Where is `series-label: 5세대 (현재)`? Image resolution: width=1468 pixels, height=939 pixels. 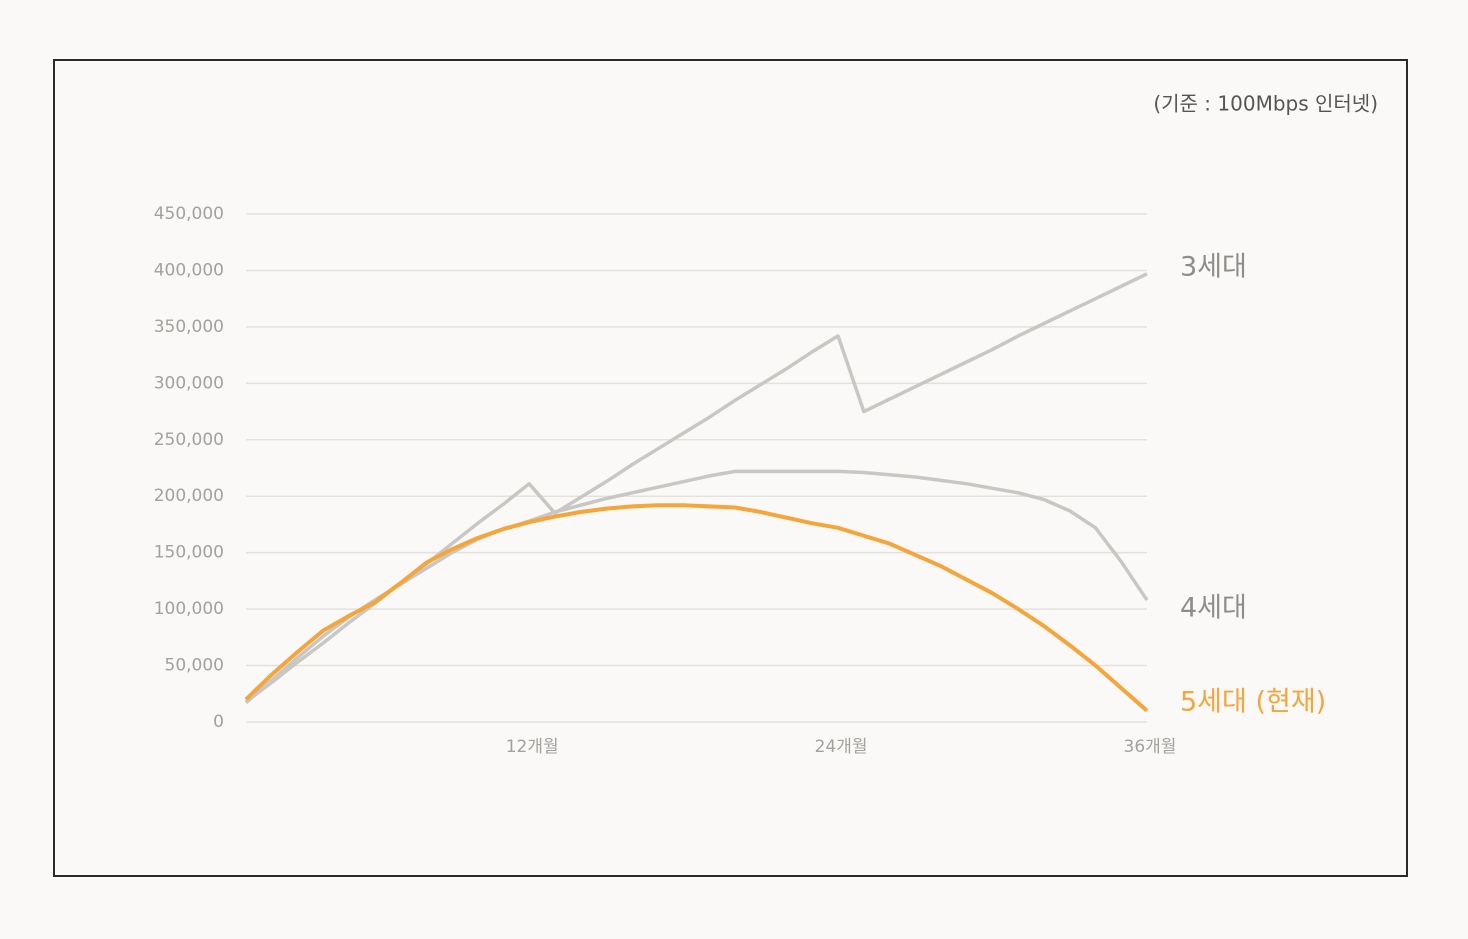
series-label: 5세대 (현재) is located at coordinates (1253, 702).